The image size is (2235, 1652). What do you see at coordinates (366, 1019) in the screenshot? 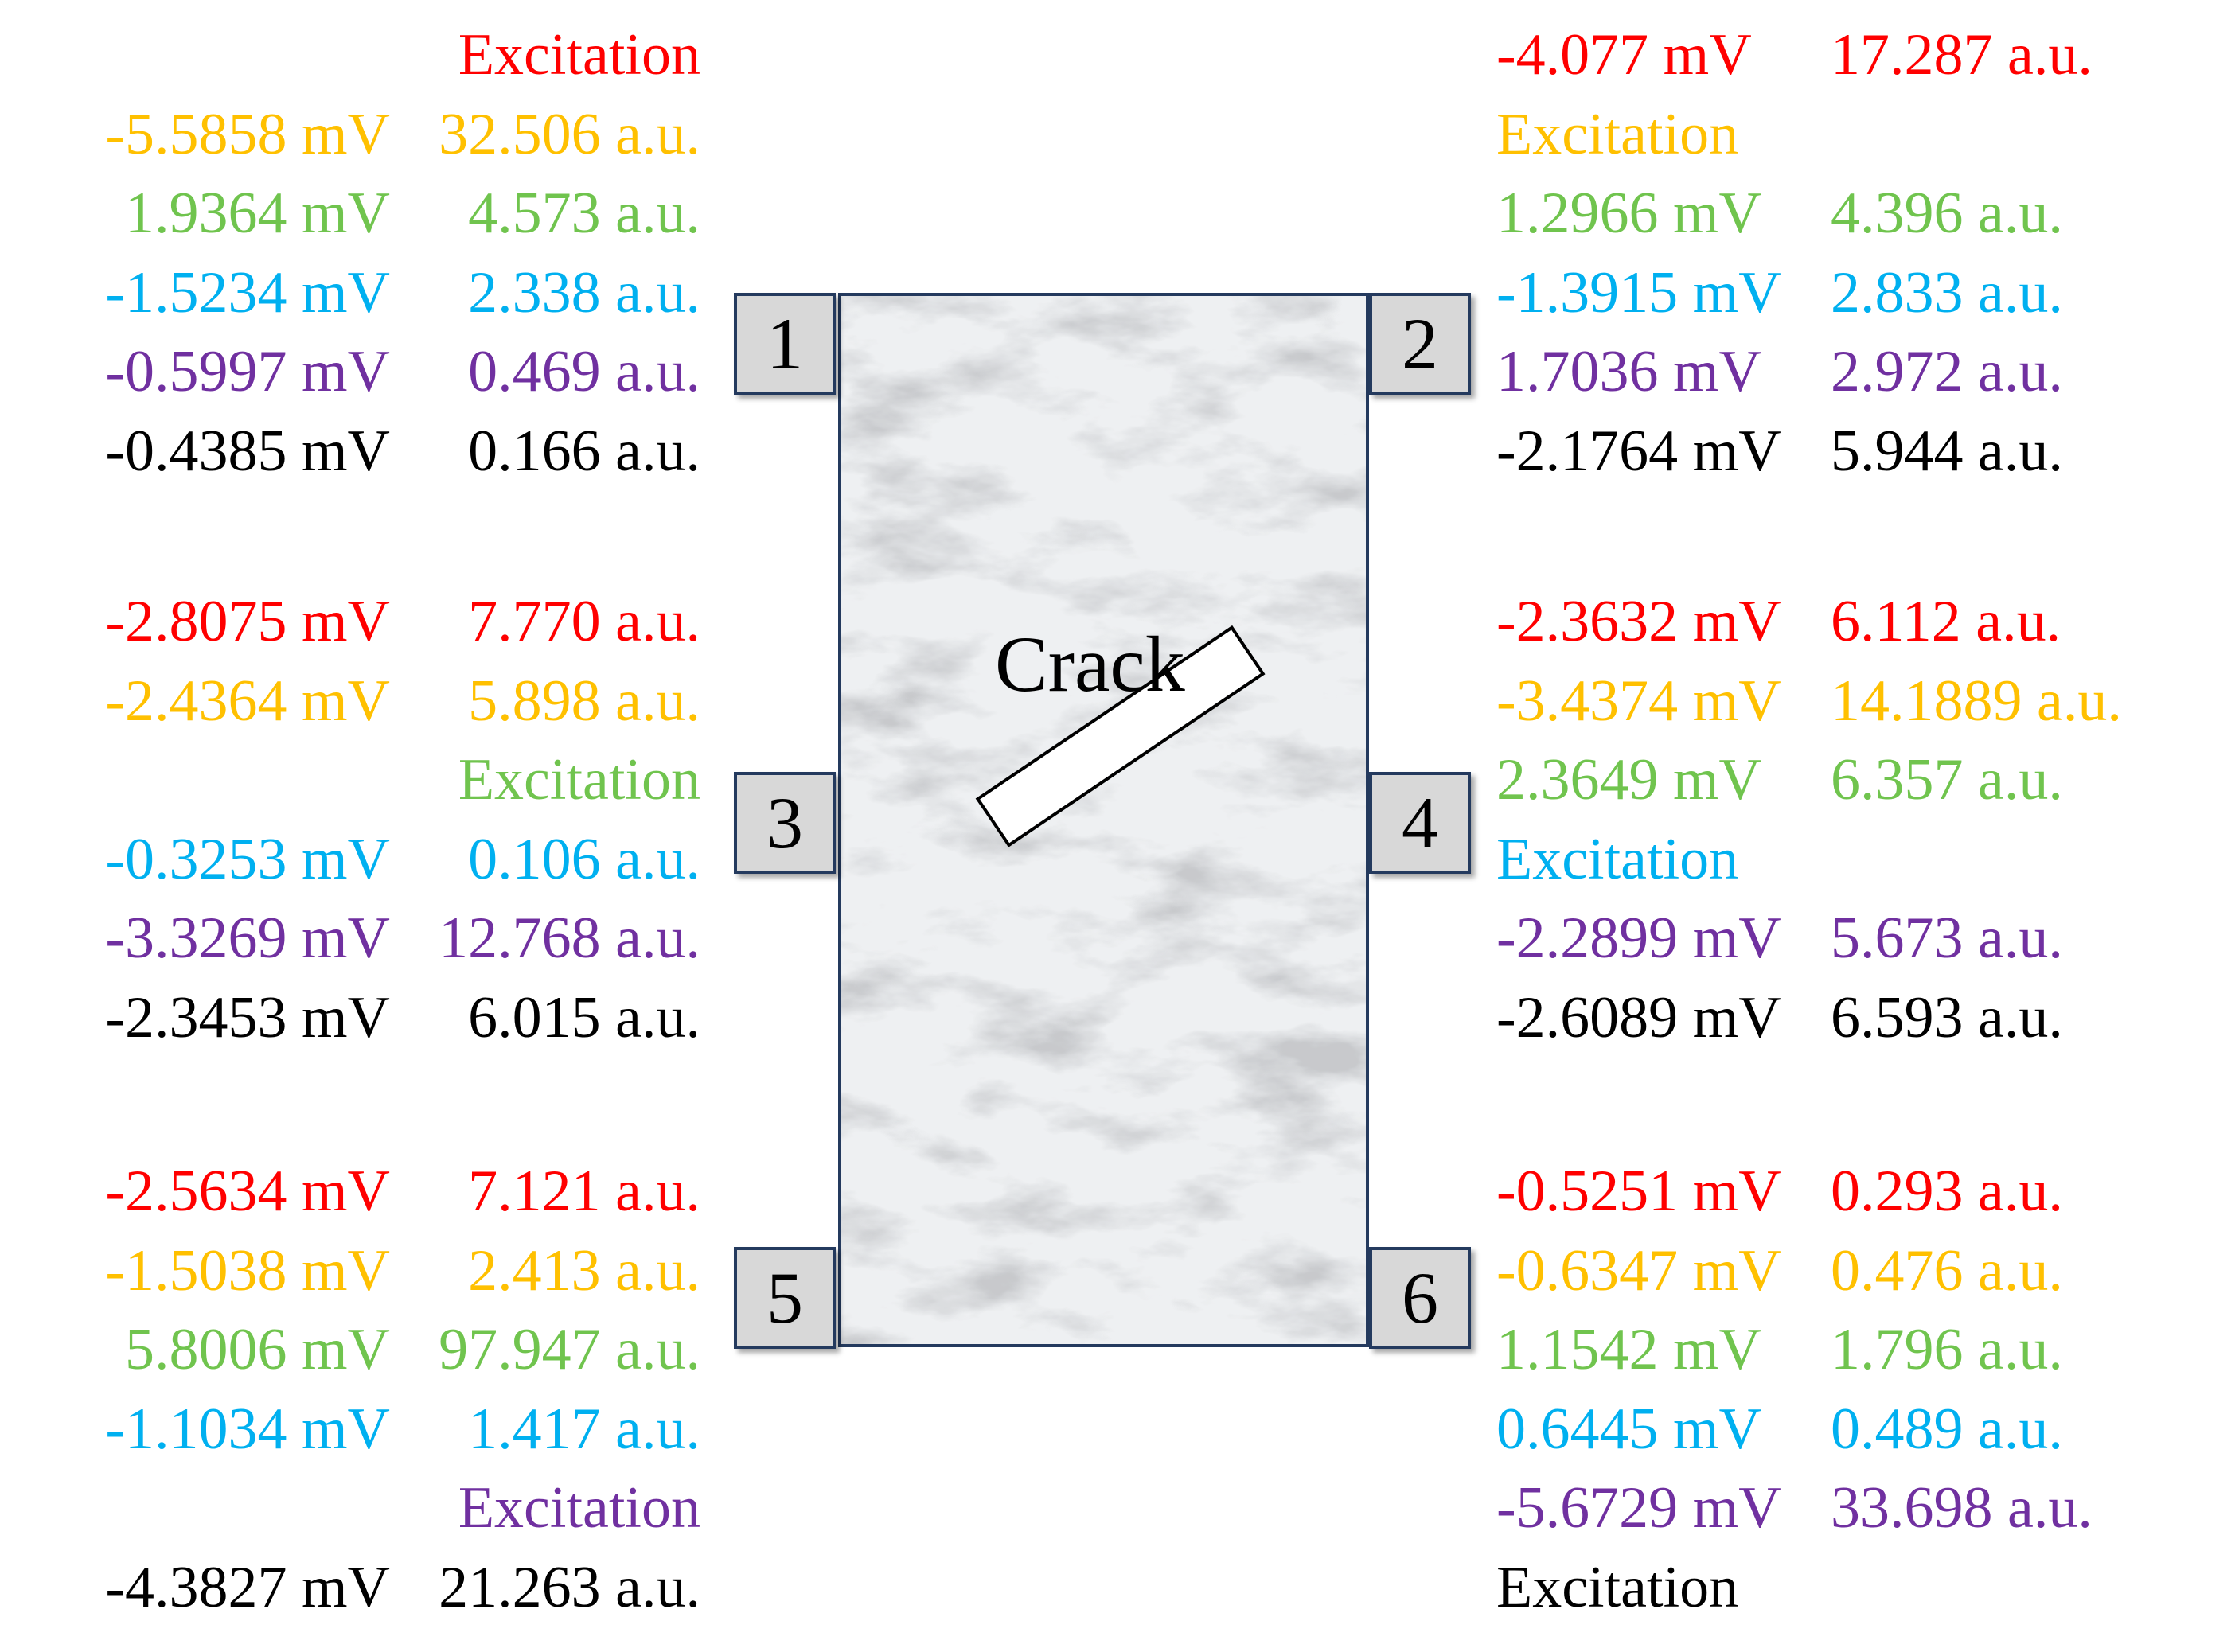
I see `reading-row: -2.3453 mV 6.015 a.u.` at bounding box center [366, 1019].